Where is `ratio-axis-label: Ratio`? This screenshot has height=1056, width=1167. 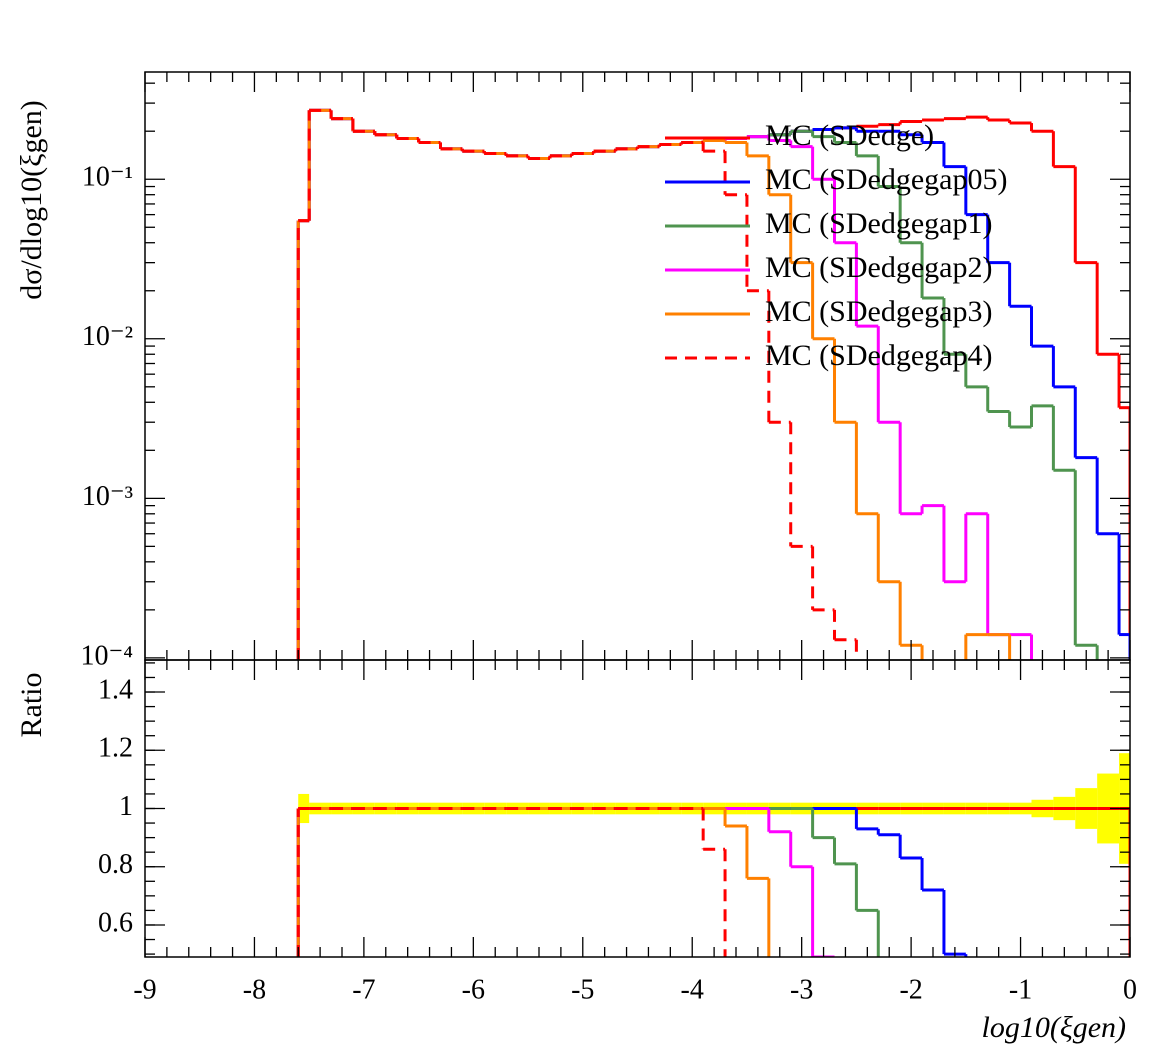 ratio-axis-label: Ratio is located at coordinates (31, 705).